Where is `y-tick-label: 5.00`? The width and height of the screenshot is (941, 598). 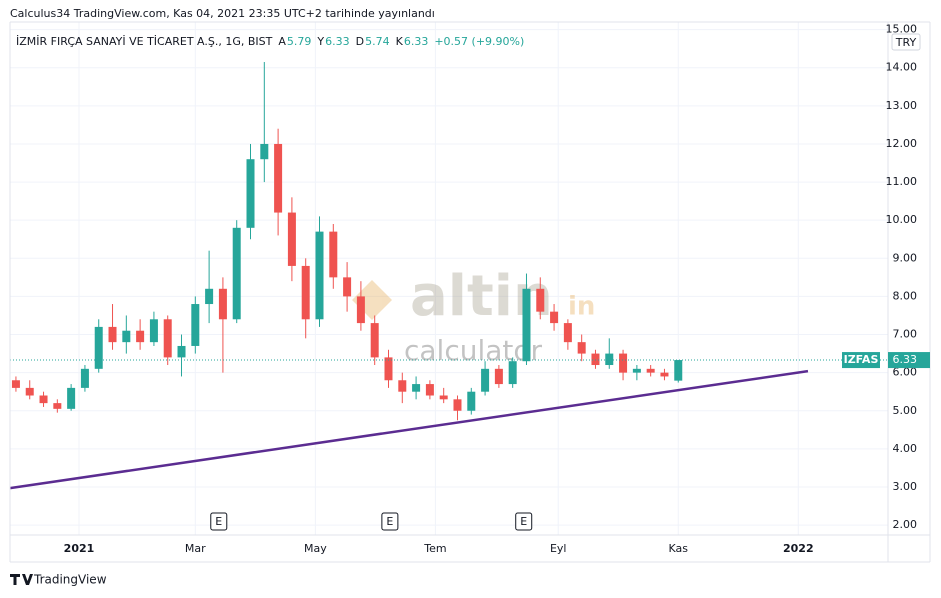
y-tick-label: 5.00 is located at coordinates (905, 410).